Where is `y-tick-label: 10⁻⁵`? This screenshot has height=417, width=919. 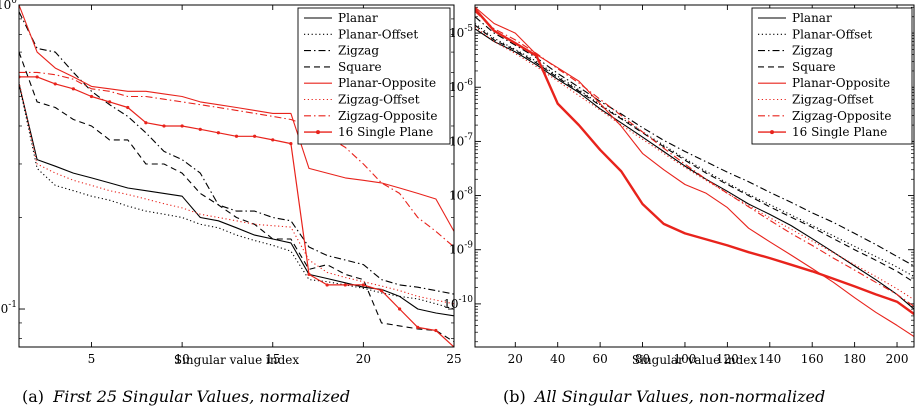 y-tick-label: 10⁻⁵ is located at coordinates (461, 32).